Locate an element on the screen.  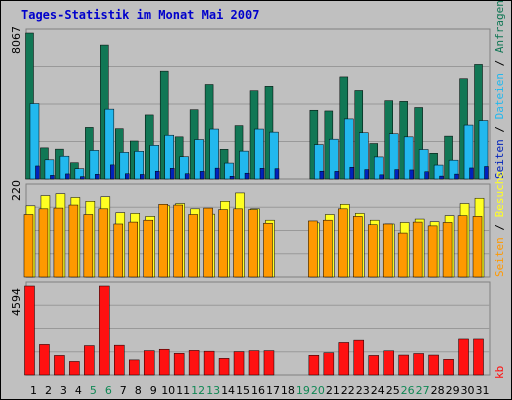
x-tick-label-day-10: 10 is located at coordinates (168, 390).